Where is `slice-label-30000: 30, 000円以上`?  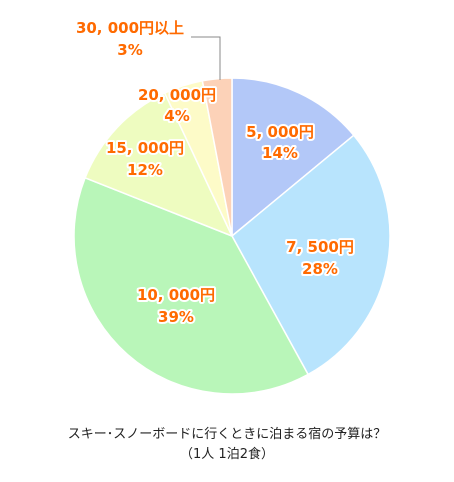
slice-label-30000: 30, 000円以上 is located at coordinates (130, 28).